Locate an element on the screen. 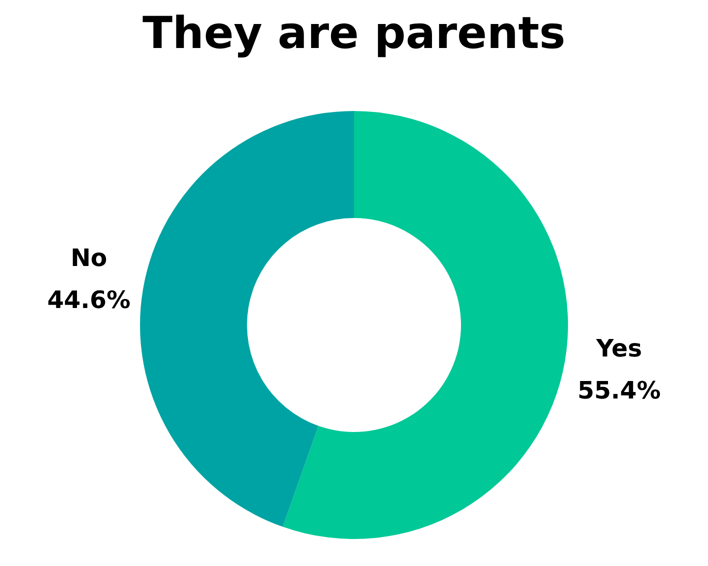 This screenshot has width=708, height=566. chart-title: They are parents is located at coordinates (353, 34).